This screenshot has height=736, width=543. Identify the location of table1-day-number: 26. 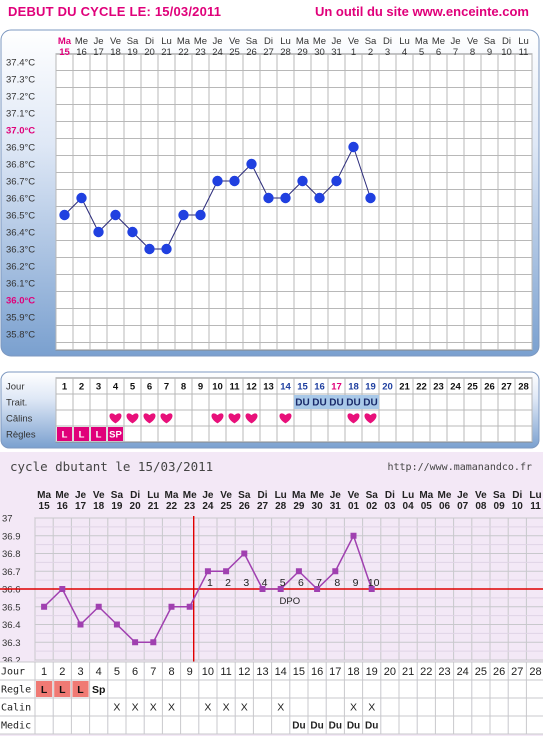
(489, 387).